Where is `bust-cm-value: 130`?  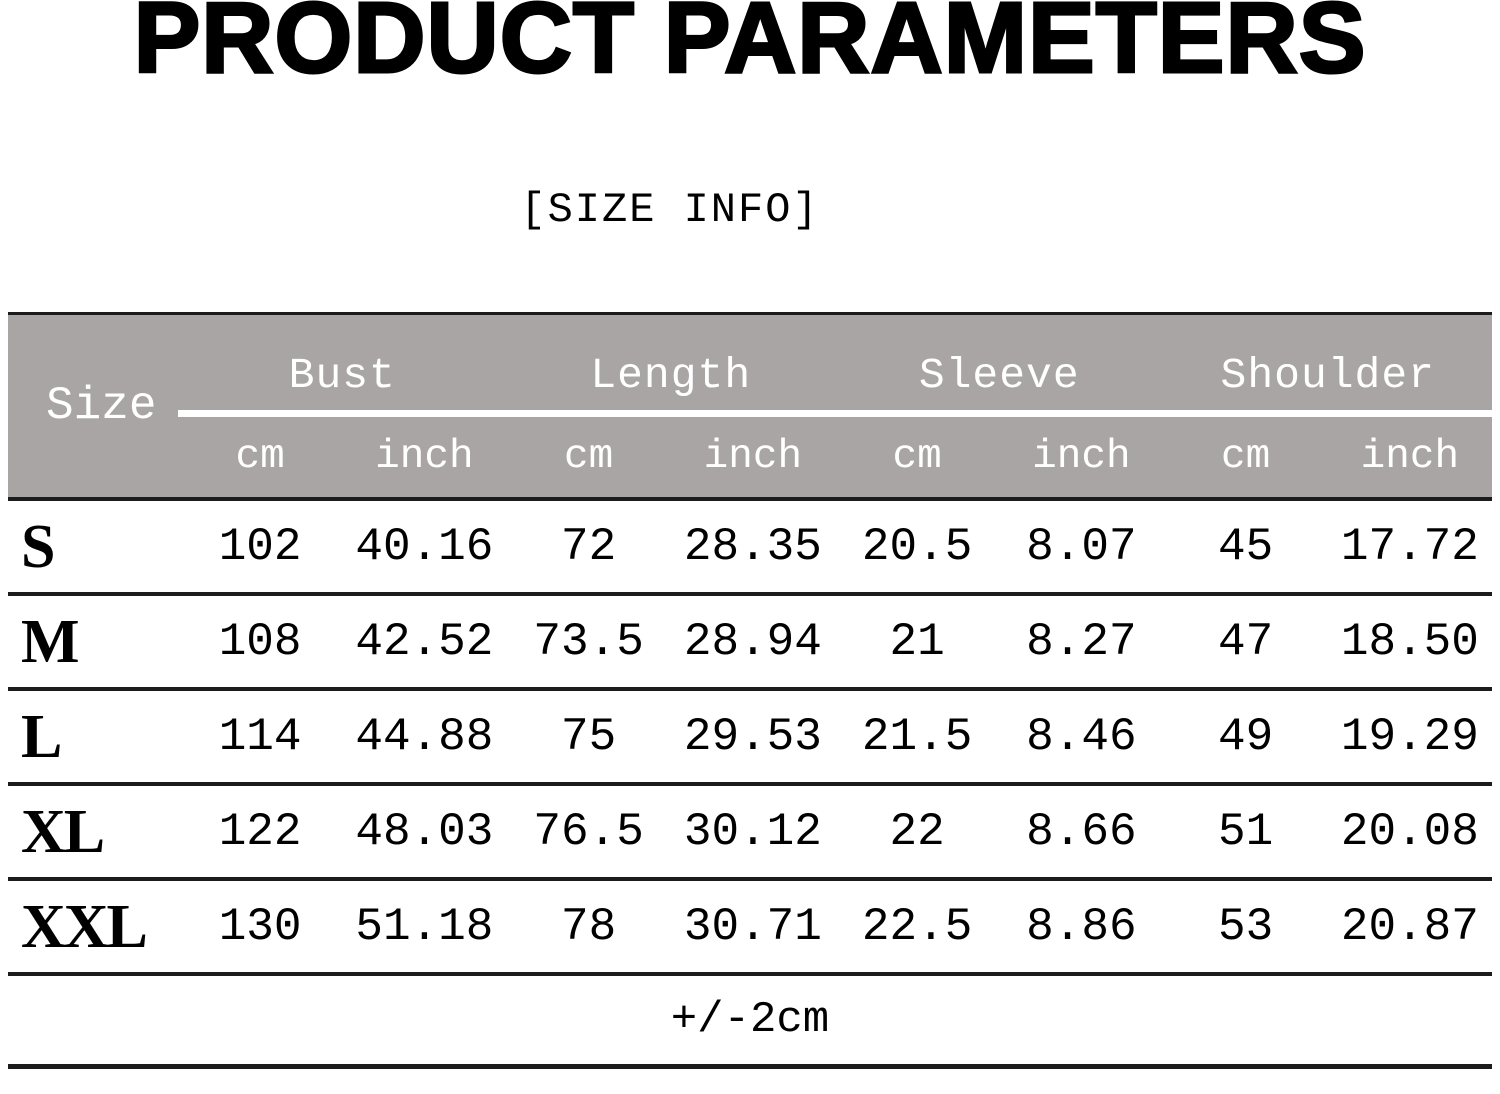
bust-cm-value: 130 is located at coordinates (260, 926).